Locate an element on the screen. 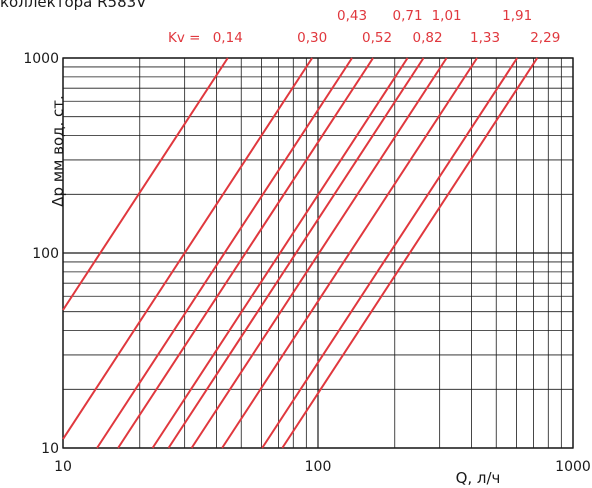  series-label: 1,91 is located at coordinates (517, 16).